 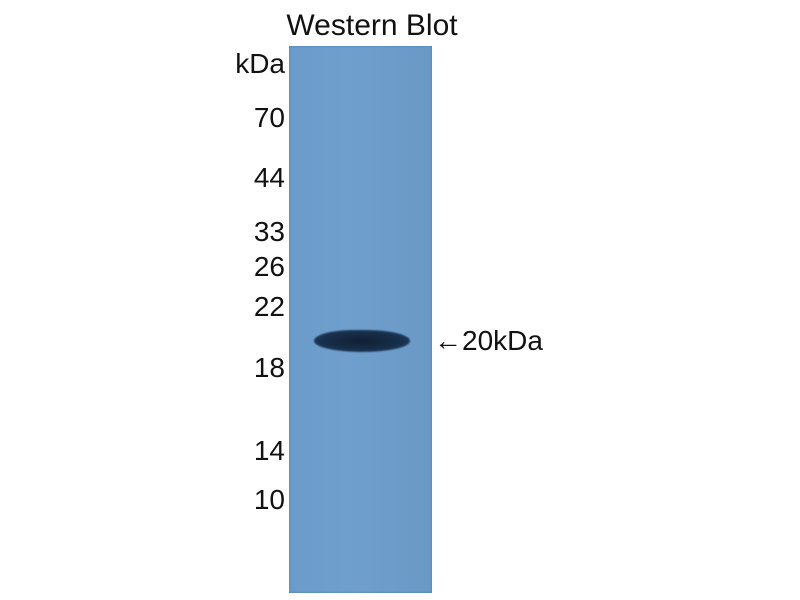 I want to click on marker-44: 44, so click(x=269, y=177).